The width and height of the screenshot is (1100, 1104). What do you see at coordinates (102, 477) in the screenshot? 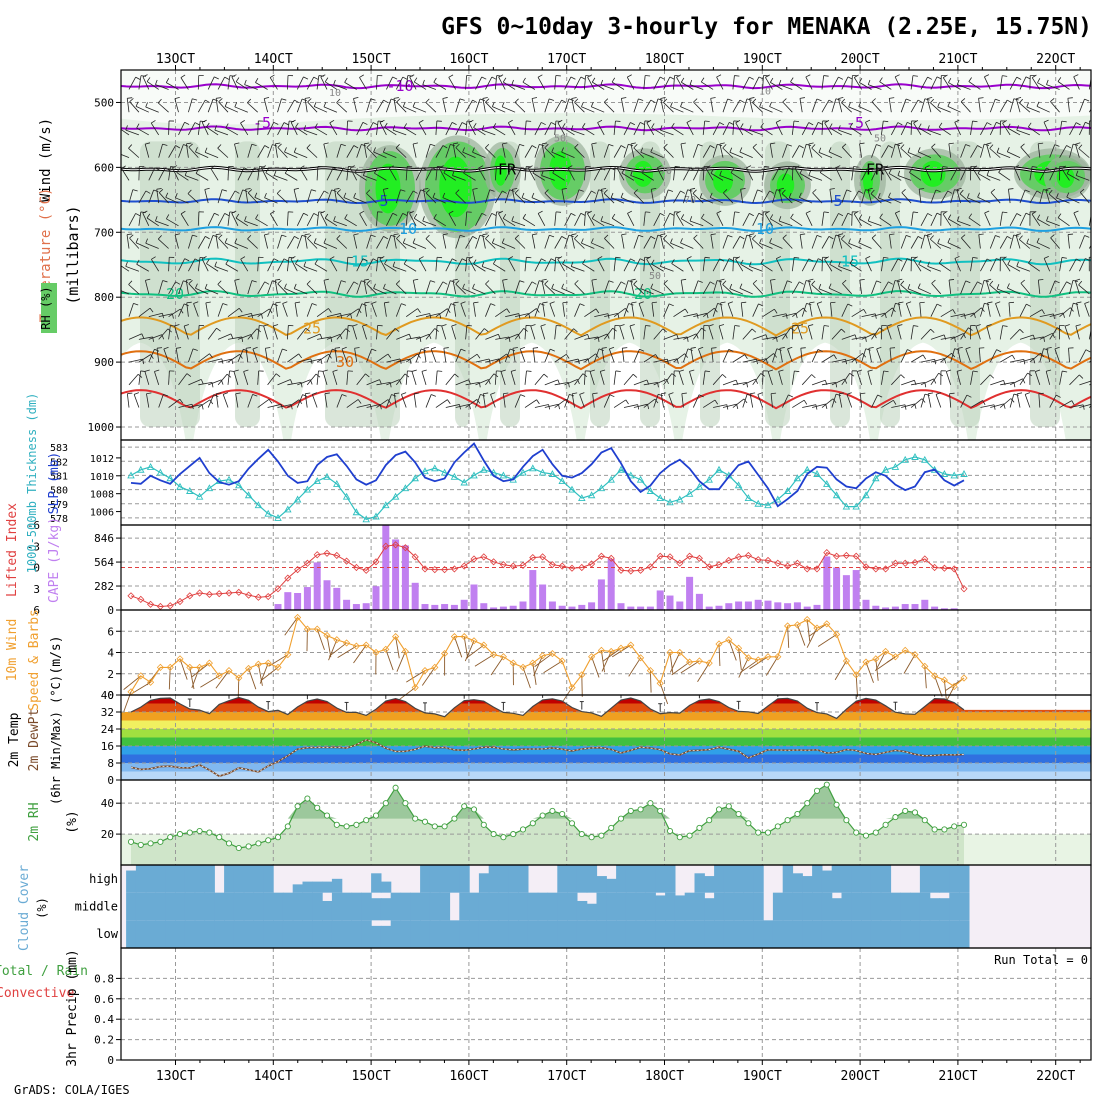
I see `slp-tick-label: 1010` at bounding box center [102, 477].